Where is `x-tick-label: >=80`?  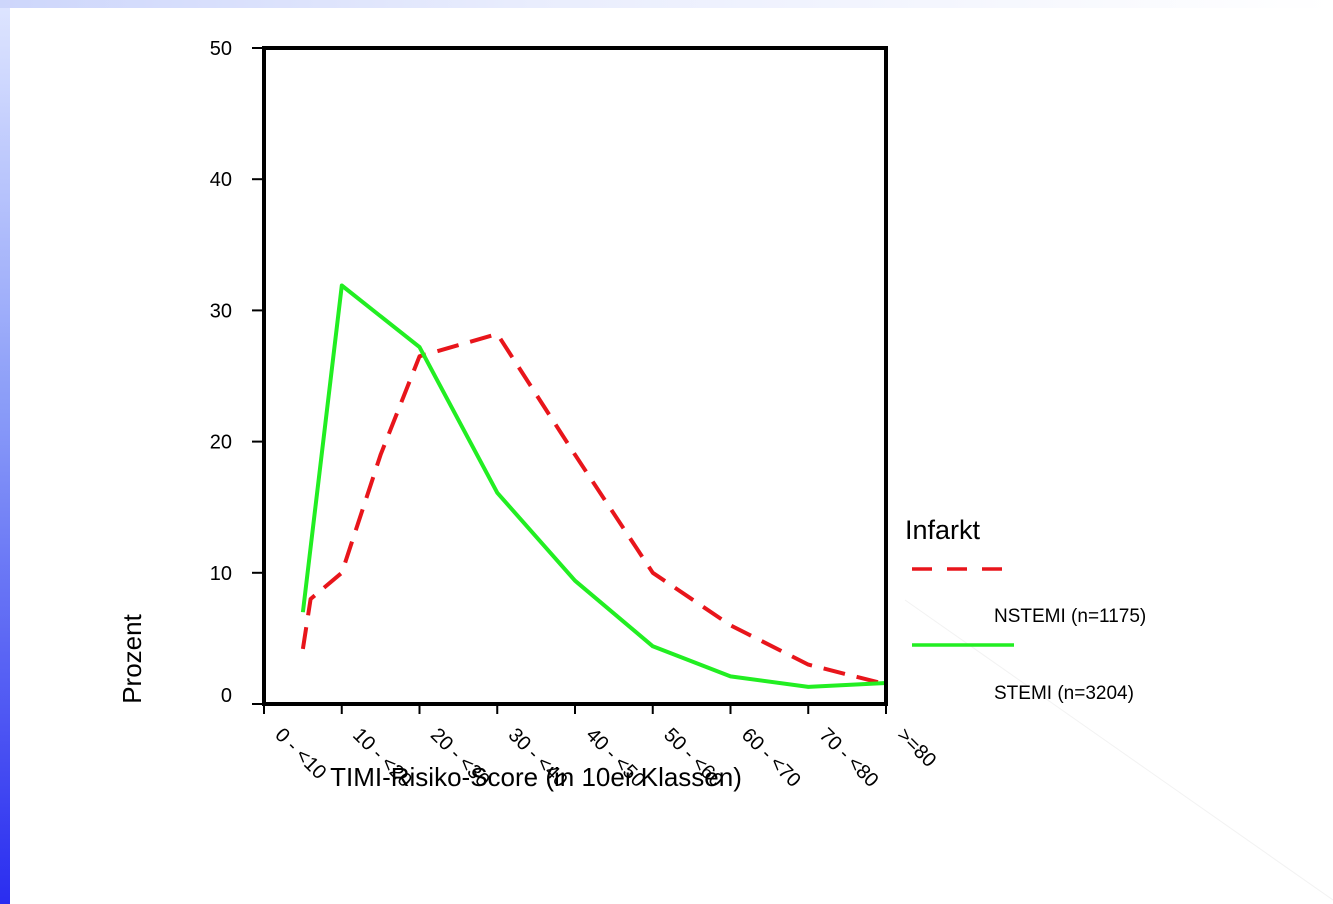
x-tick-label: >=80 is located at coordinates (916, 748).